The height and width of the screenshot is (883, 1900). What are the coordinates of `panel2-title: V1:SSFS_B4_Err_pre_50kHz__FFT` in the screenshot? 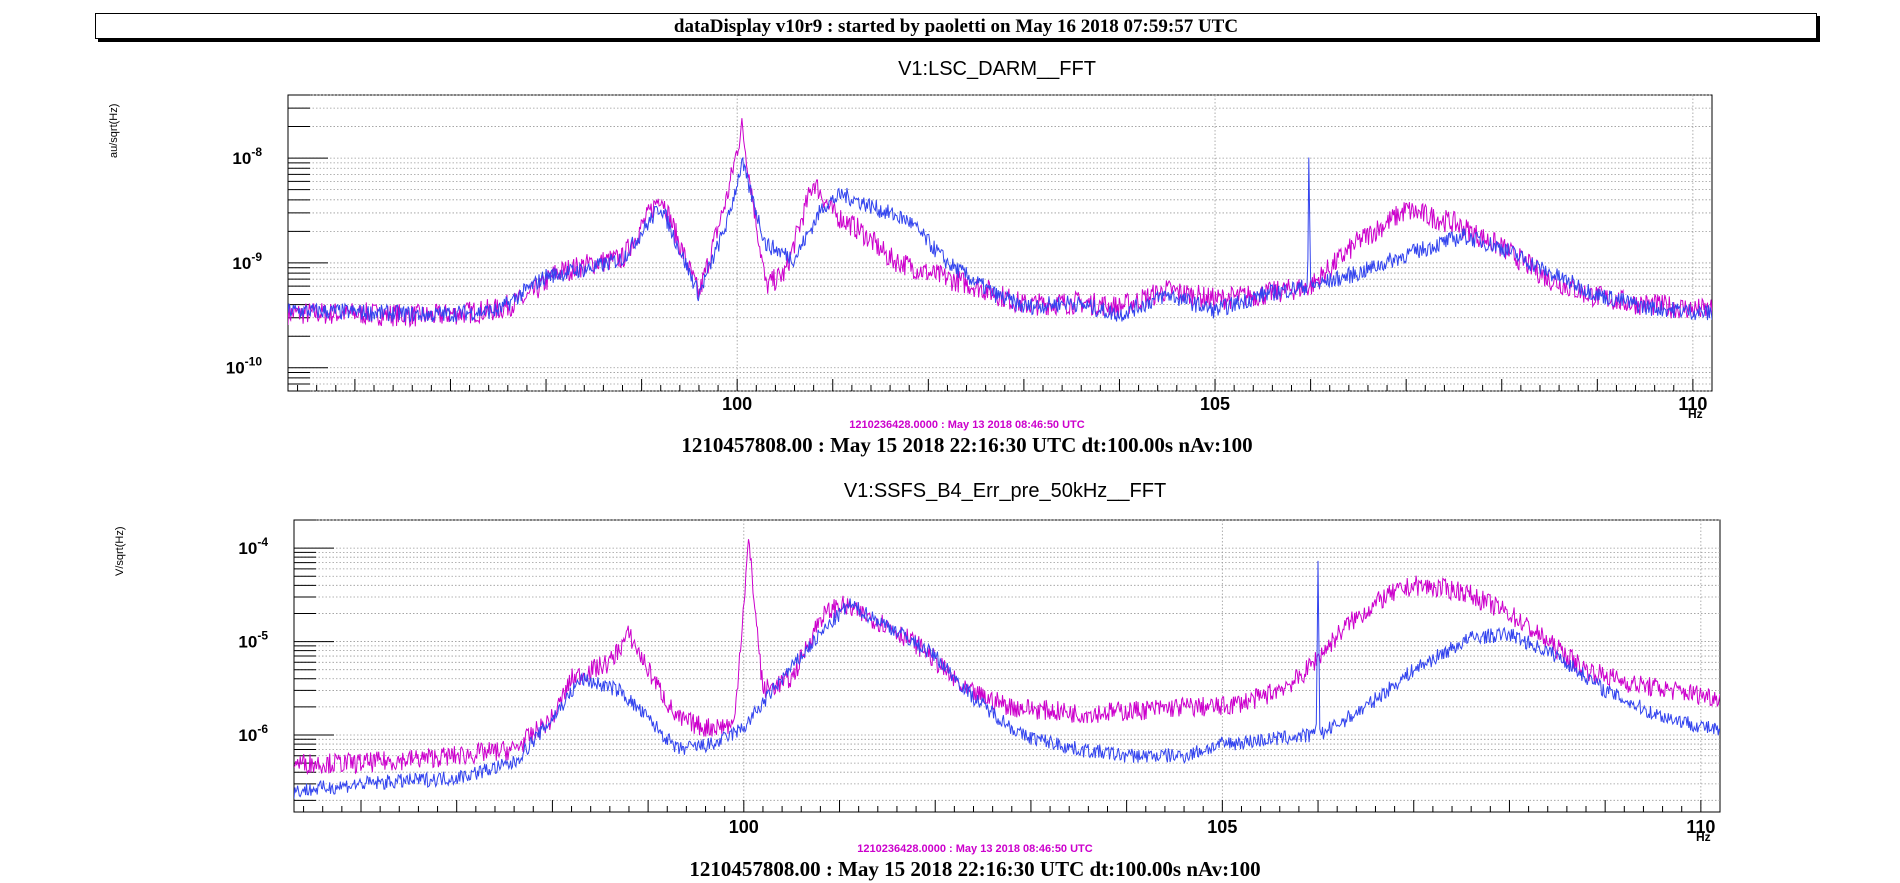 It's located at (1005, 491).